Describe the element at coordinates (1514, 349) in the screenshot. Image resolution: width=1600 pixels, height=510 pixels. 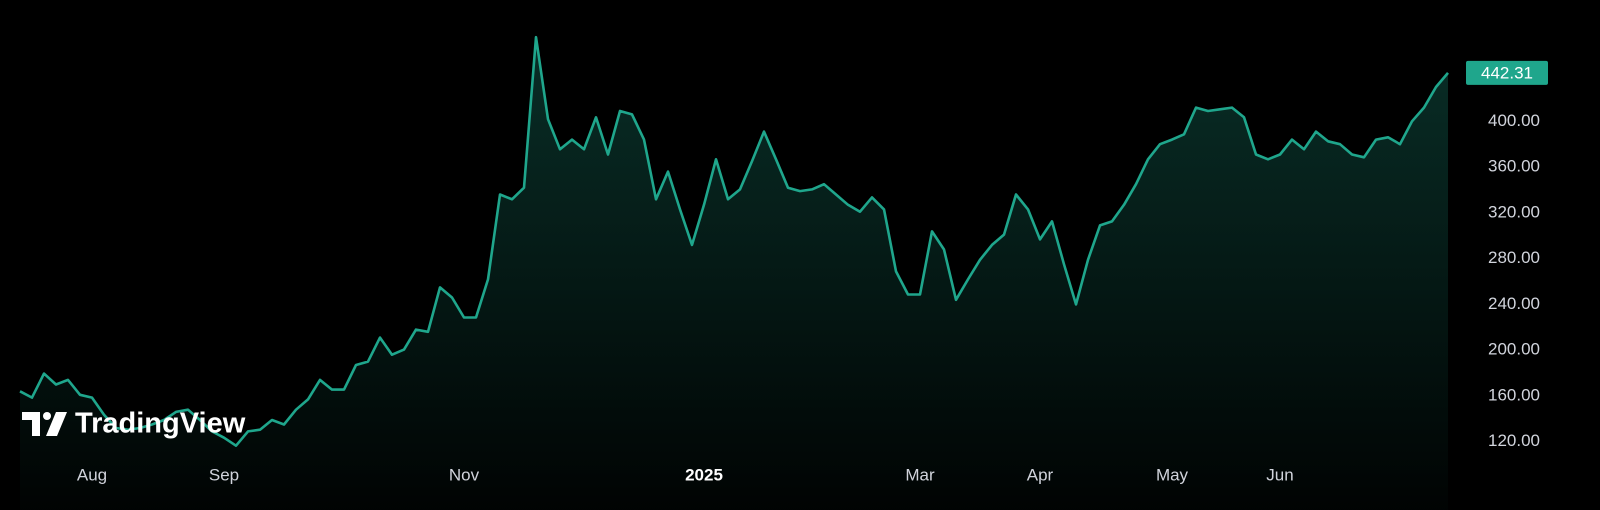
I see `y-tick-label: 200.00` at that location.